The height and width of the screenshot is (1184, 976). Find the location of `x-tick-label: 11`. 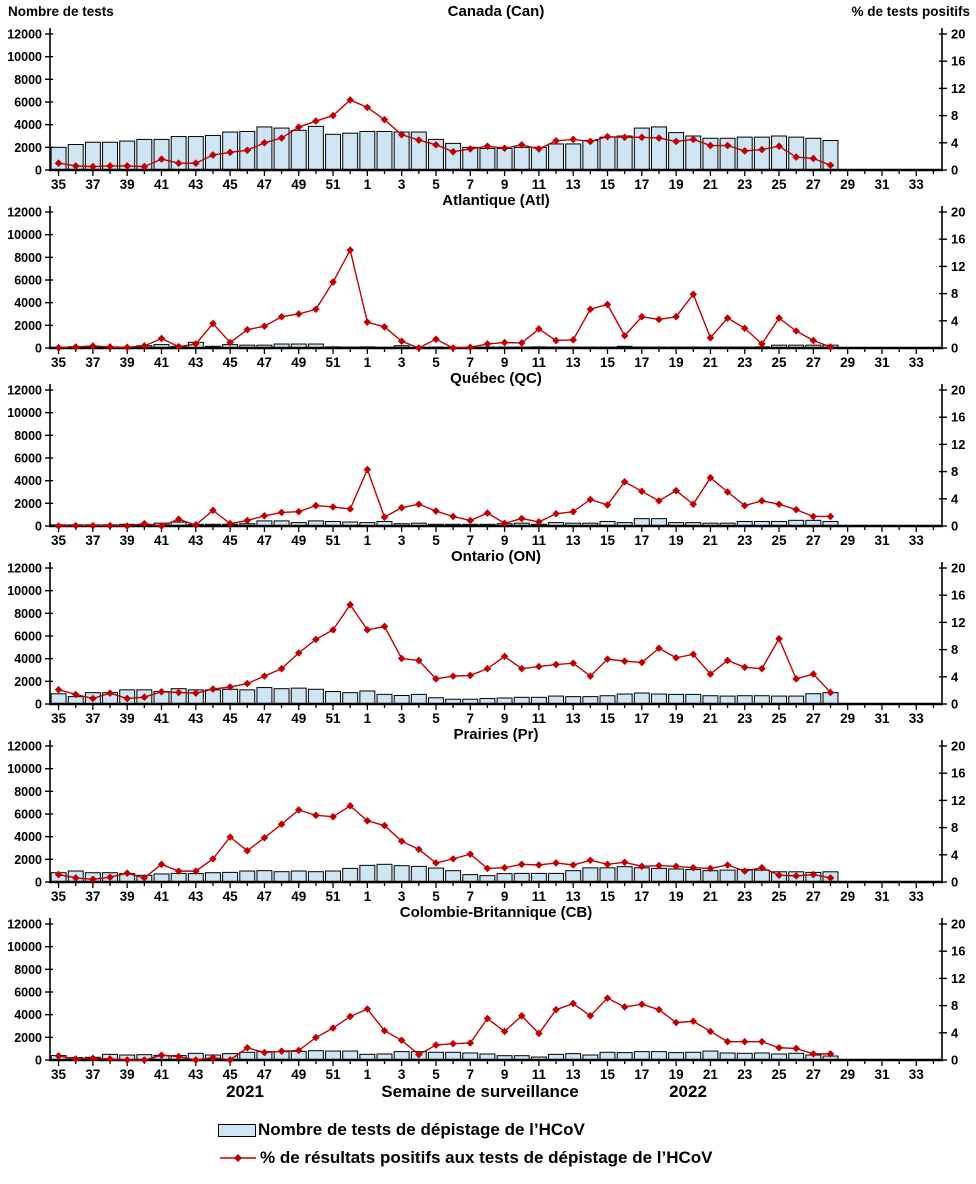

x-tick-label: 11 is located at coordinates (539, 717).